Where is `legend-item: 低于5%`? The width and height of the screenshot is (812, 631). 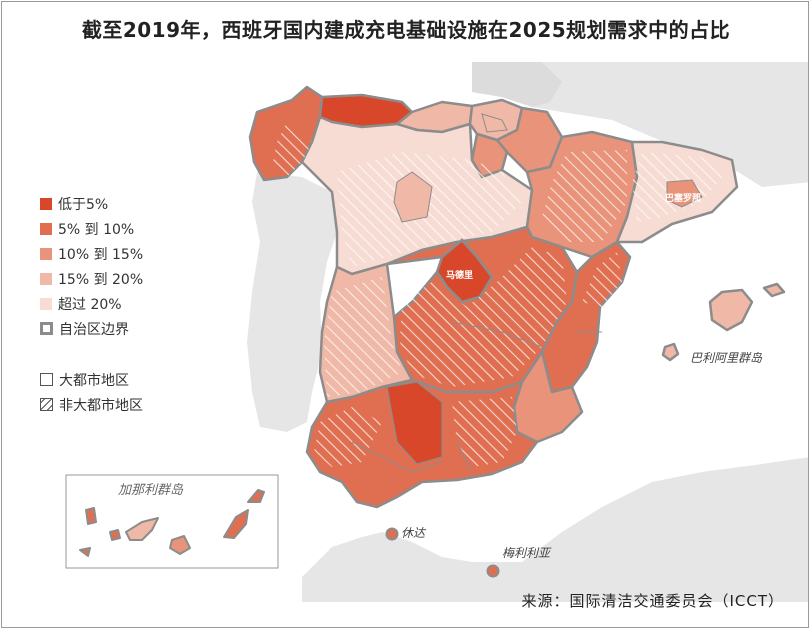
legend-item: 低于5% is located at coordinates (91, 203).